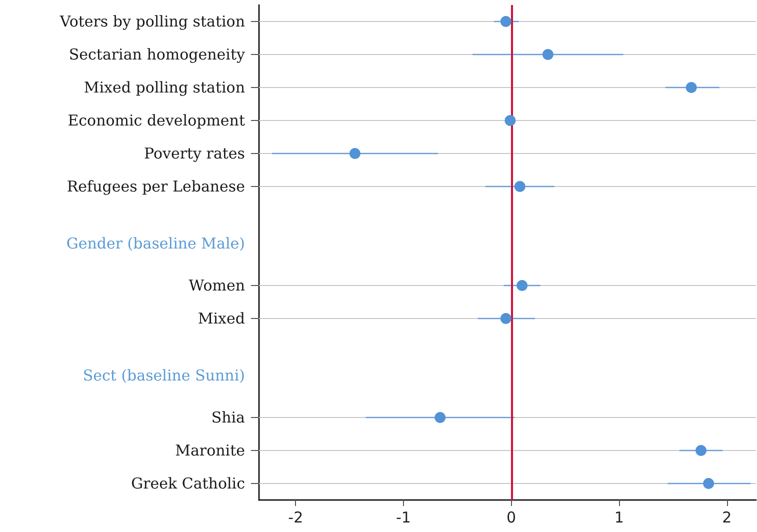 The height and width of the screenshot is (532, 757). Describe the element at coordinates (619, 517) in the screenshot. I see `x-tick-label: 1` at that location.